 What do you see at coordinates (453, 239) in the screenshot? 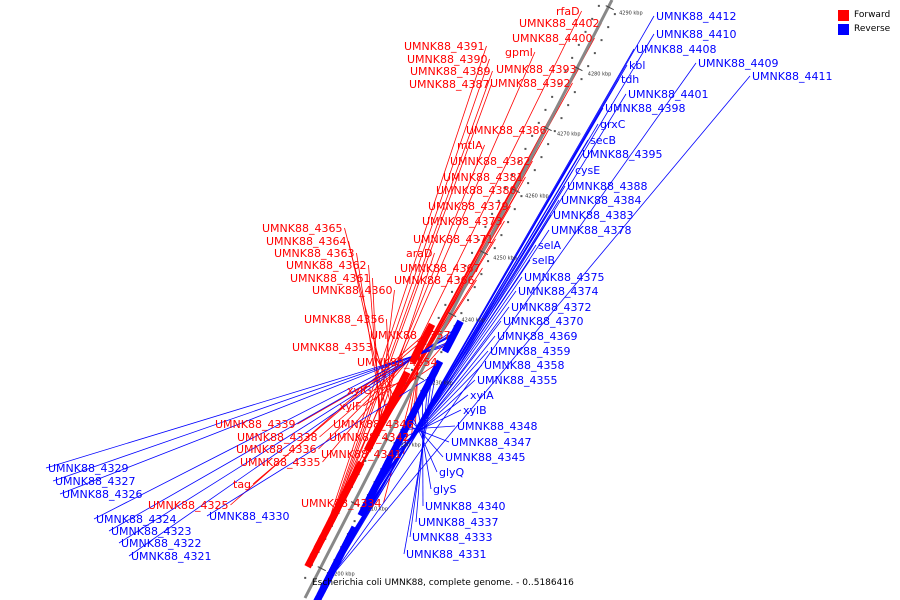
I see `forward-gene-label: UMNK88_4371` at bounding box center [453, 239].